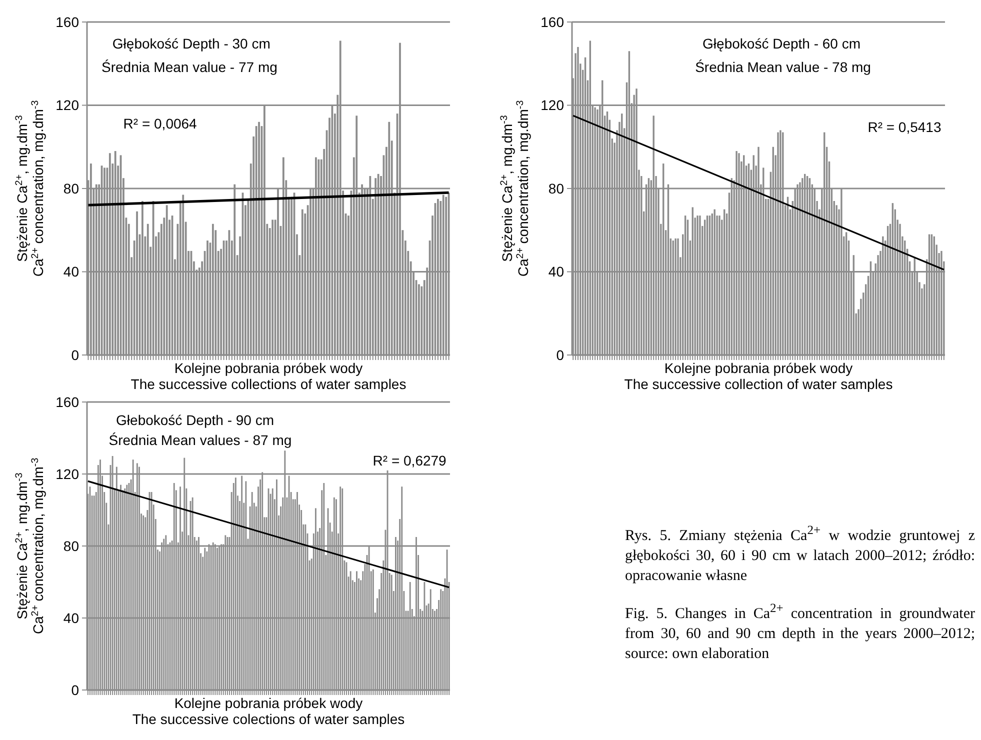 This screenshot has height=740, width=981. What do you see at coordinates (409, 460) in the screenshot?
I see `annotation: R² = 0,6279` at bounding box center [409, 460].